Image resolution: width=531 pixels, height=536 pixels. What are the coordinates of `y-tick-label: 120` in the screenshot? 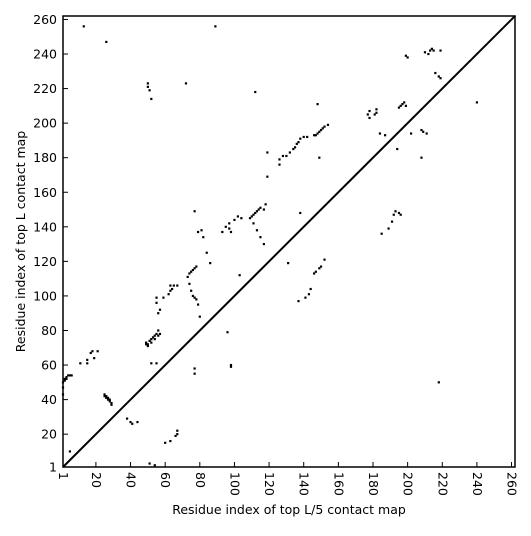 It's located at (45, 261).